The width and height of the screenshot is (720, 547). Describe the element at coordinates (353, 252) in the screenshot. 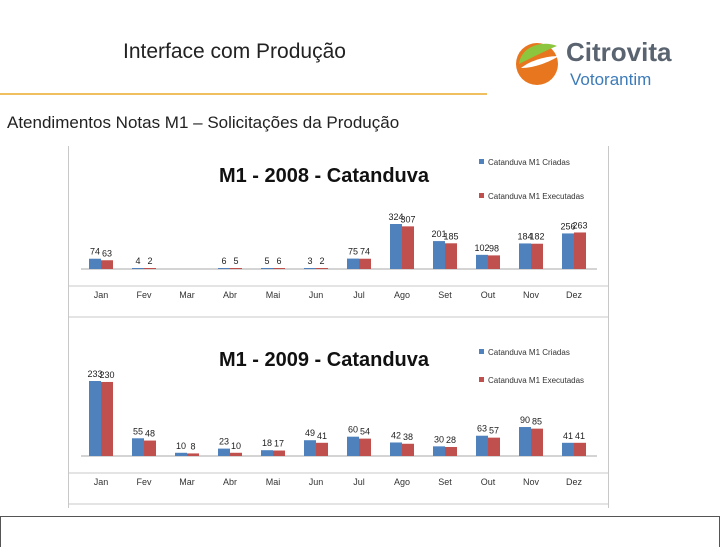

I see `data-label: 75` at that location.